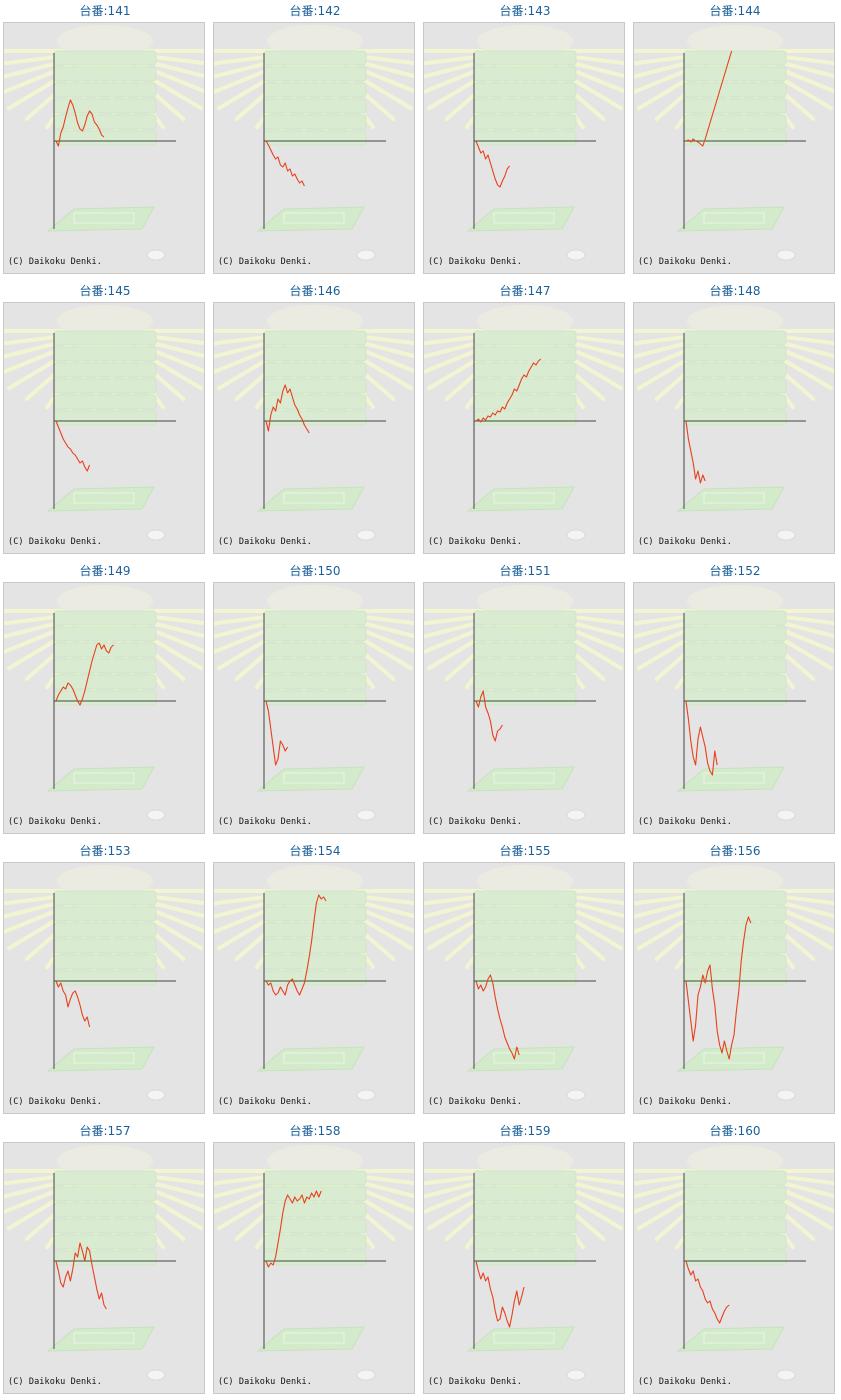 The height and width of the screenshot is (1400, 841). What do you see at coordinates (525, 851) in the screenshot?
I see `machine-number-label: 台番:155` at bounding box center [525, 851].